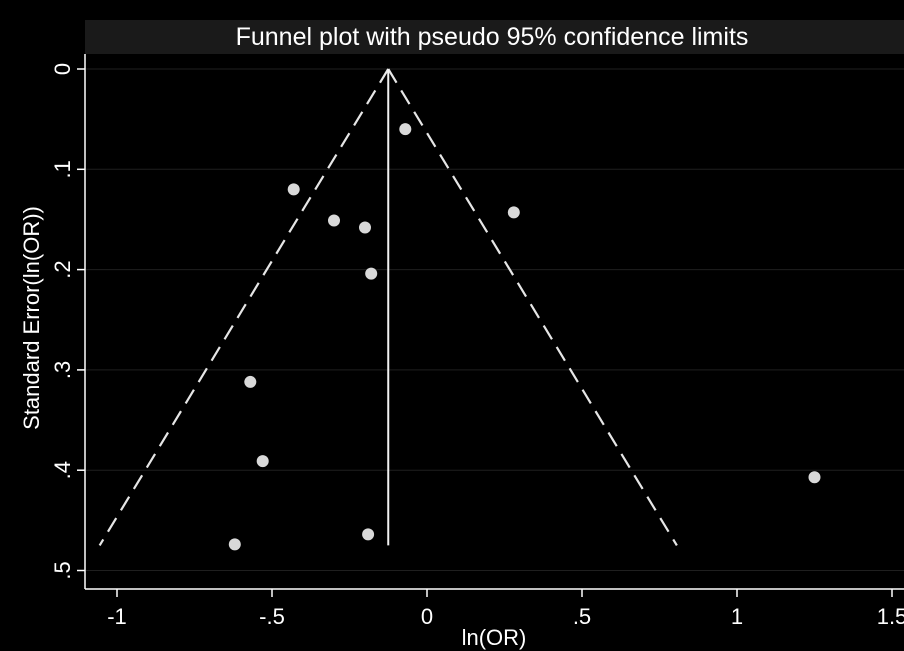 This screenshot has width=904, height=651. What do you see at coordinates (272, 616) in the screenshot?
I see `x-tick-label: -.5` at bounding box center [272, 616].